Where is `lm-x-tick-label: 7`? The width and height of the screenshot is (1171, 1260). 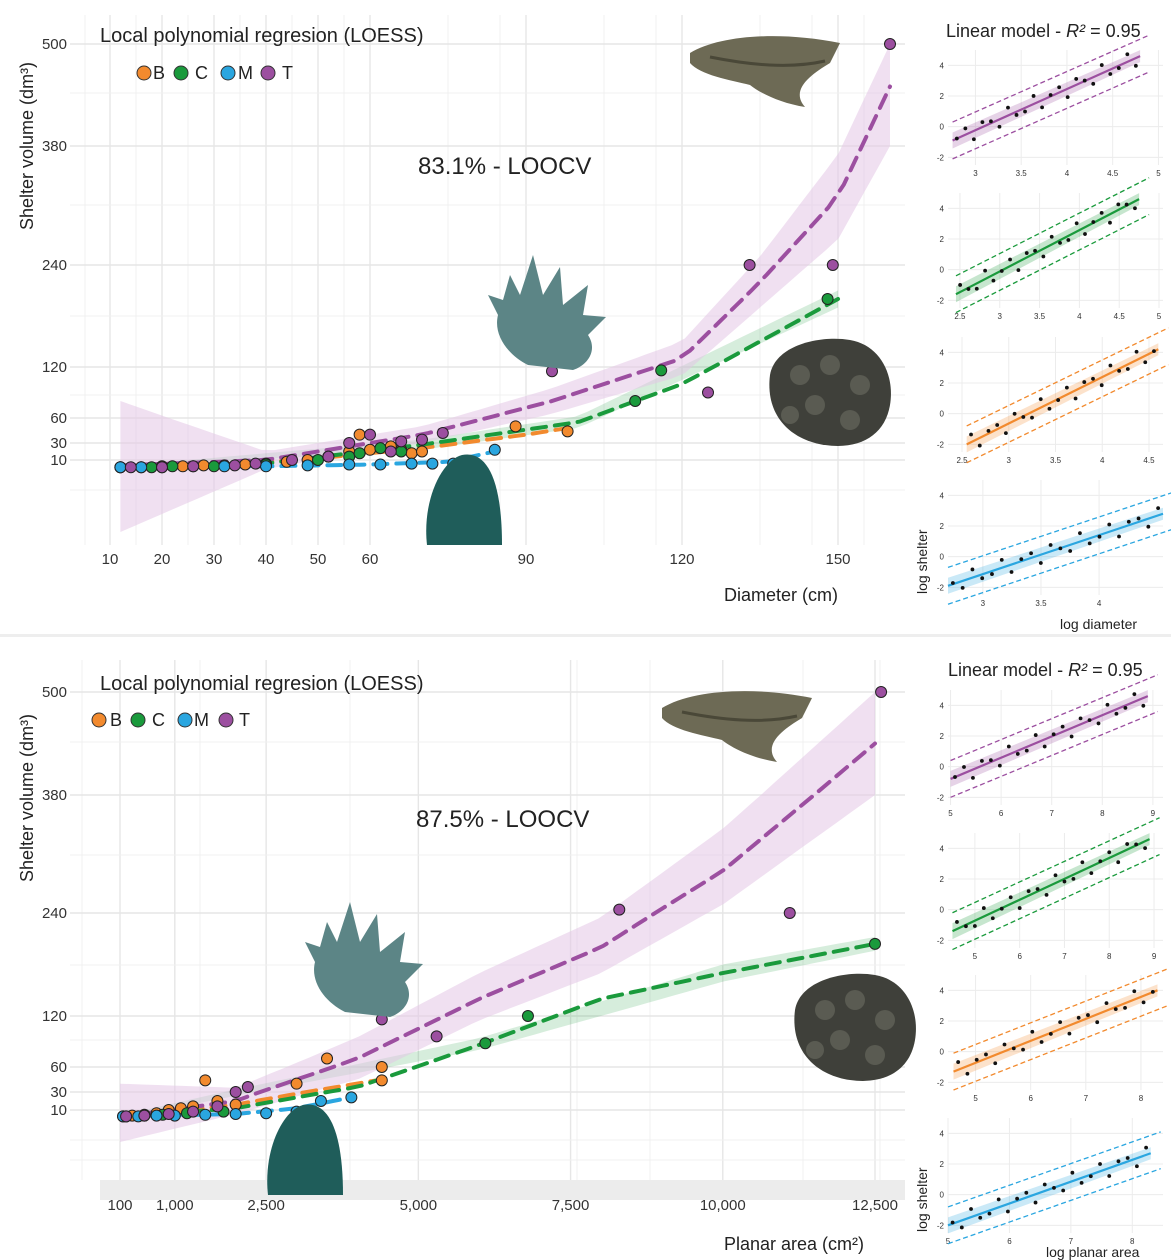
lm-x-tick-label: 7 is located at coordinates (1071, 1241).